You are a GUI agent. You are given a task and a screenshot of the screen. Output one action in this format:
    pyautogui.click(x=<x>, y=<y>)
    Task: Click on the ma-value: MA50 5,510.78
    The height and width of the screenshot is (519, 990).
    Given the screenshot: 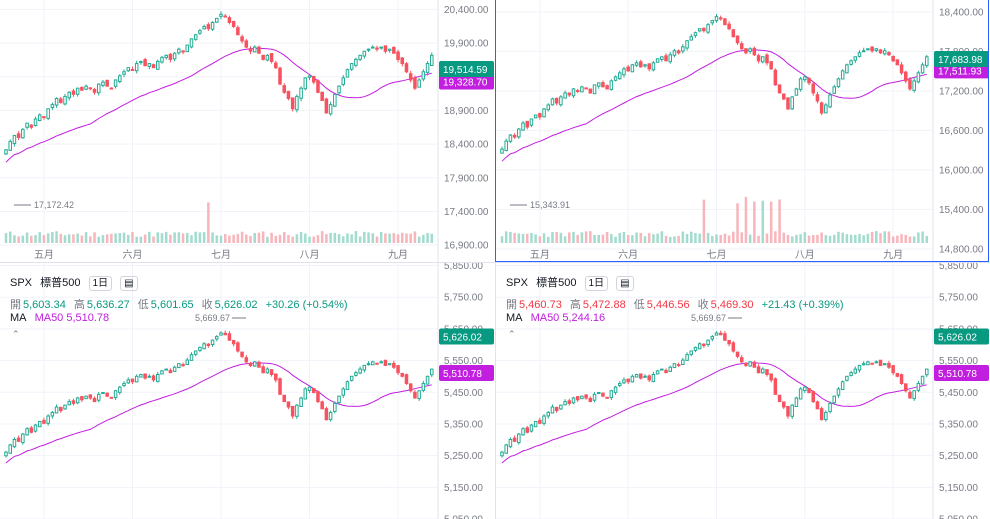 What is the action you would take?
    pyautogui.click(x=72, y=318)
    